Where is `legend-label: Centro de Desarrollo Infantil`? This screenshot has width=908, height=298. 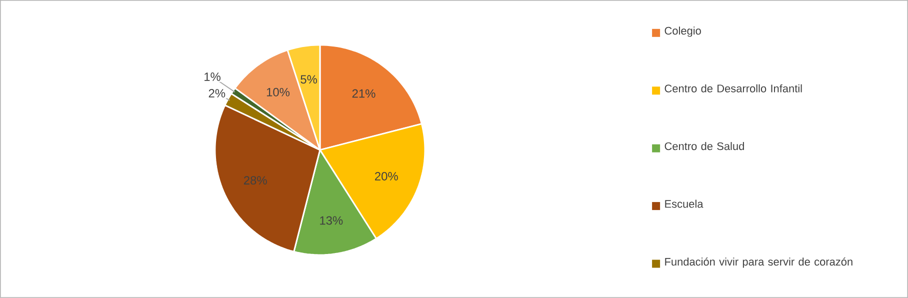 legend-label: Centro de Desarrollo Infantil is located at coordinates (733, 88).